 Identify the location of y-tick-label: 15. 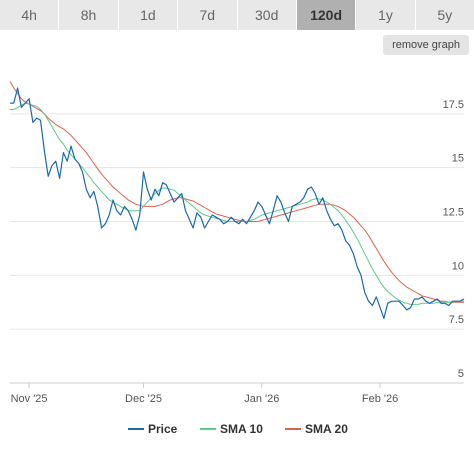
(458, 159).